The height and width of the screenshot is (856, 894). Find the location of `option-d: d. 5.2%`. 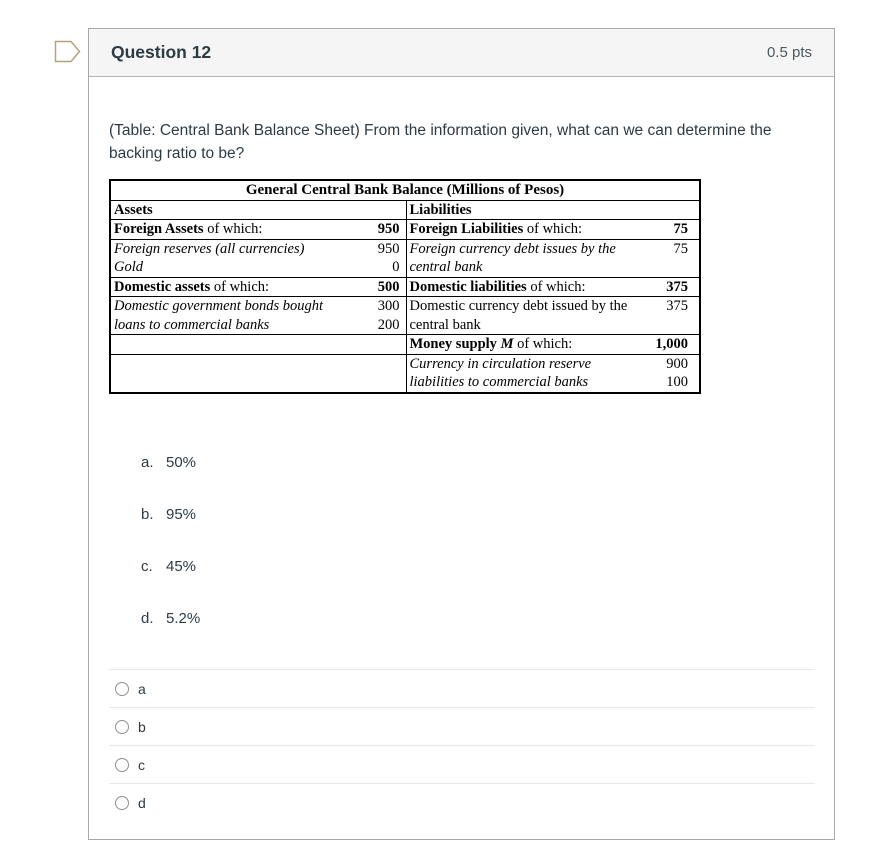

option-d: d. 5.2% is located at coordinates (170, 619).